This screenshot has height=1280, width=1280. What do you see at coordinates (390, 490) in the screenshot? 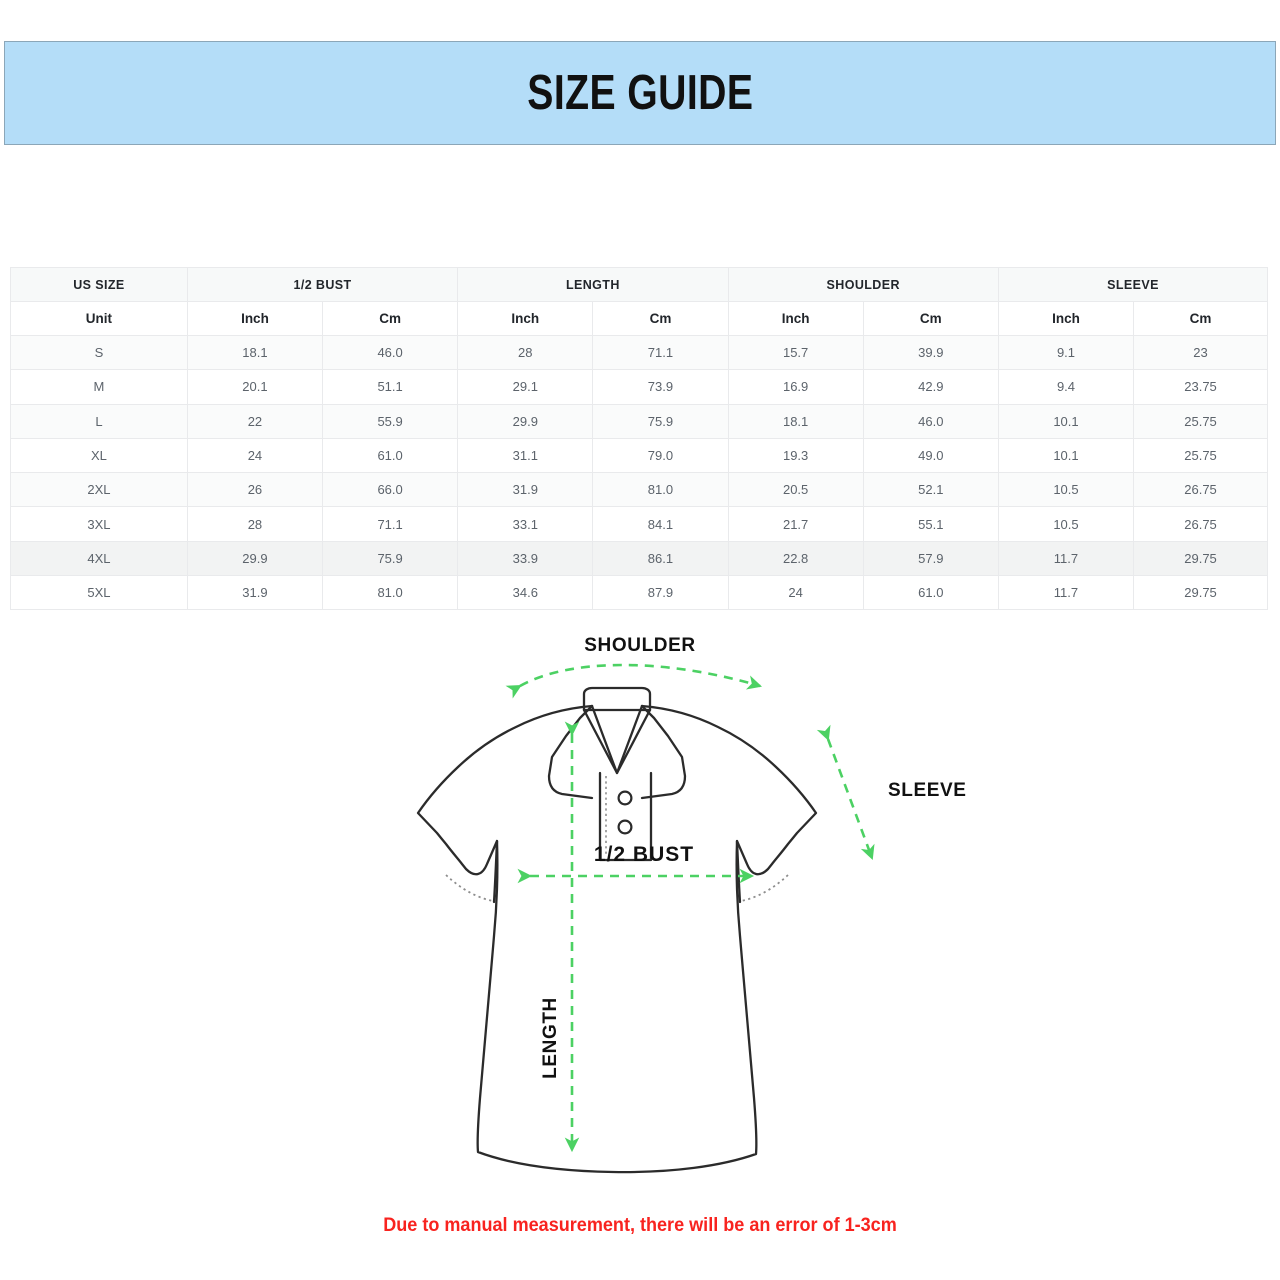
I see `cell-bust-cm: 66.0` at bounding box center [390, 490].